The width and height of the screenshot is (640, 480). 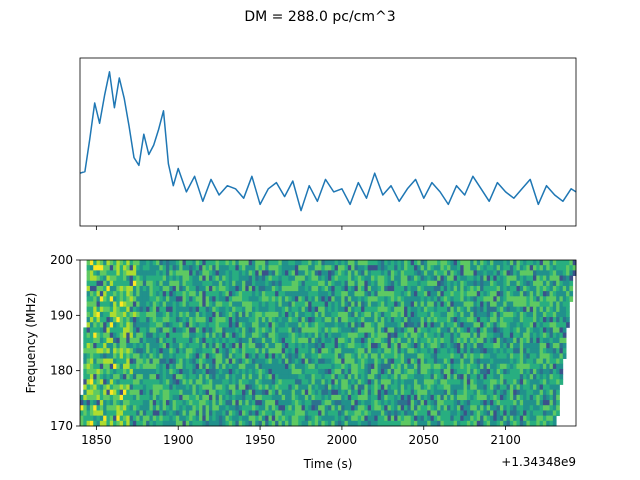 I want to click on figure-title: DM = 288.0 pc/cm^3, so click(x=319, y=17).